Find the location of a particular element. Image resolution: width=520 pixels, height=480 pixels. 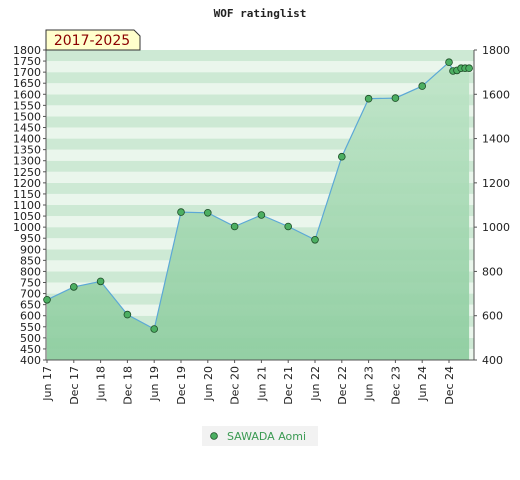

left-tick-label: 1350 is located at coordinates (27, 150).